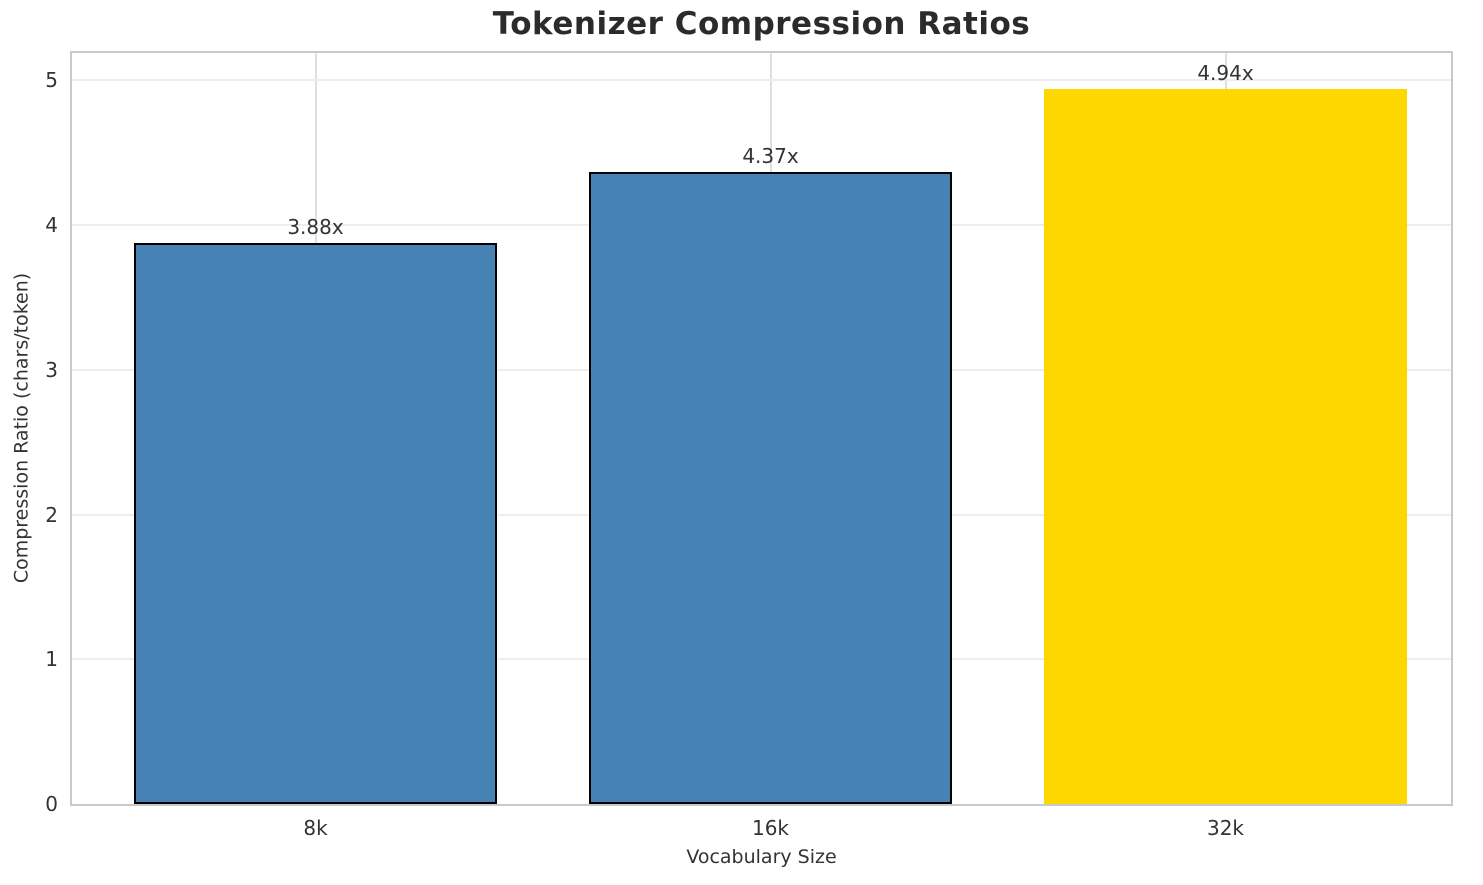  I want to click on x-tick-label-8k: 8k, so click(315, 828).